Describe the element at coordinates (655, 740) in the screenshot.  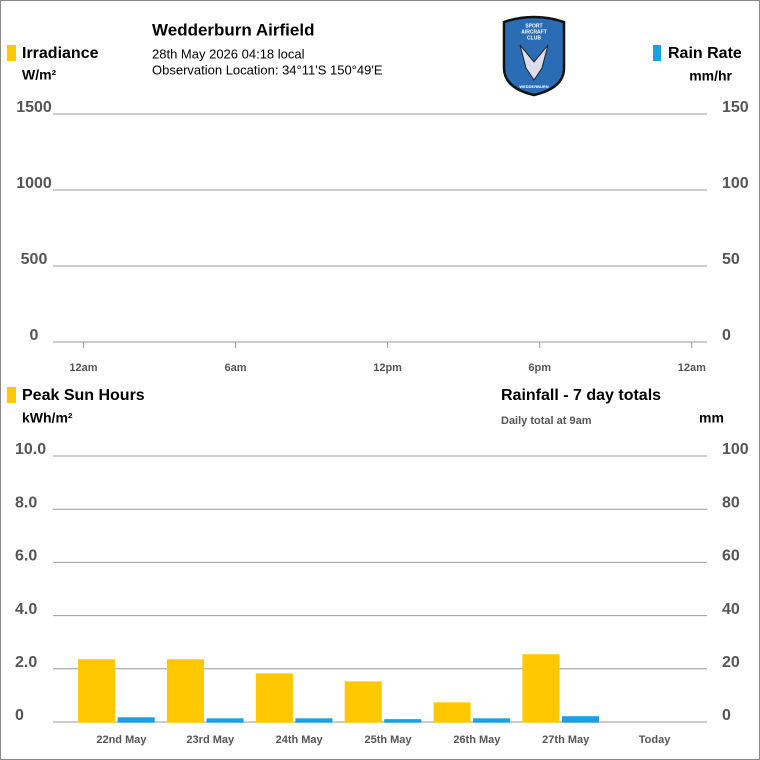
I see `x-tick-label: Today` at that location.